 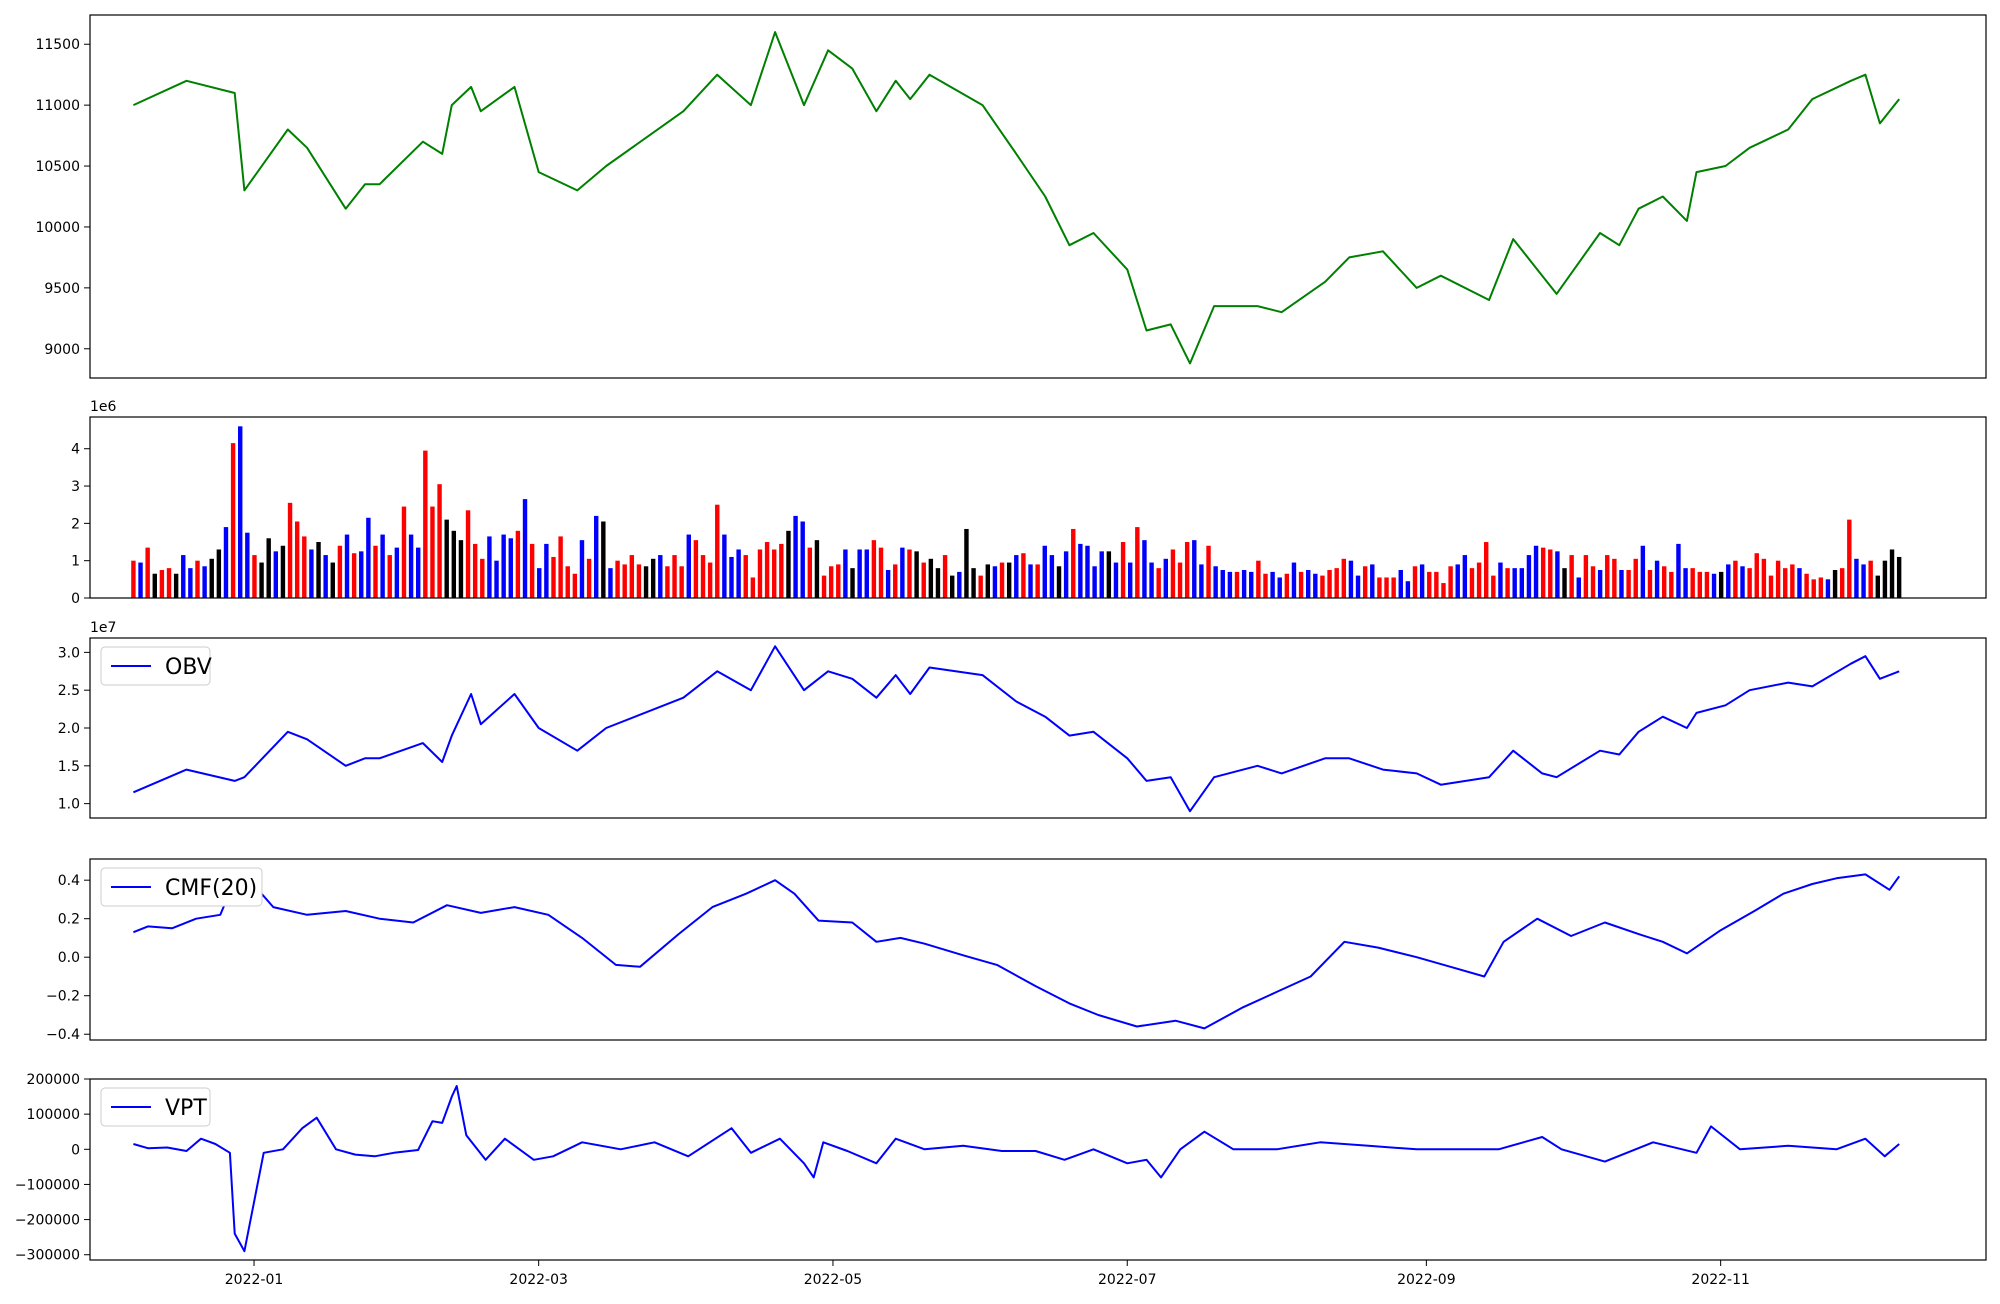 I want to click on price-ytick-label: 9500, so click(x=62, y=289).